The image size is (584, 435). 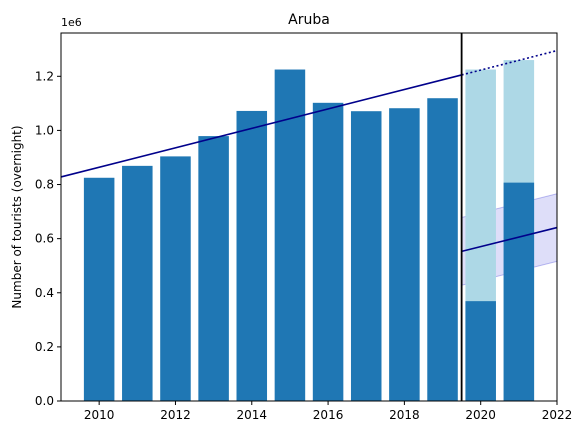 What do you see at coordinates (99, 415) in the screenshot?
I see `x-tick-label-2010: 2010` at bounding box center [99, 415].